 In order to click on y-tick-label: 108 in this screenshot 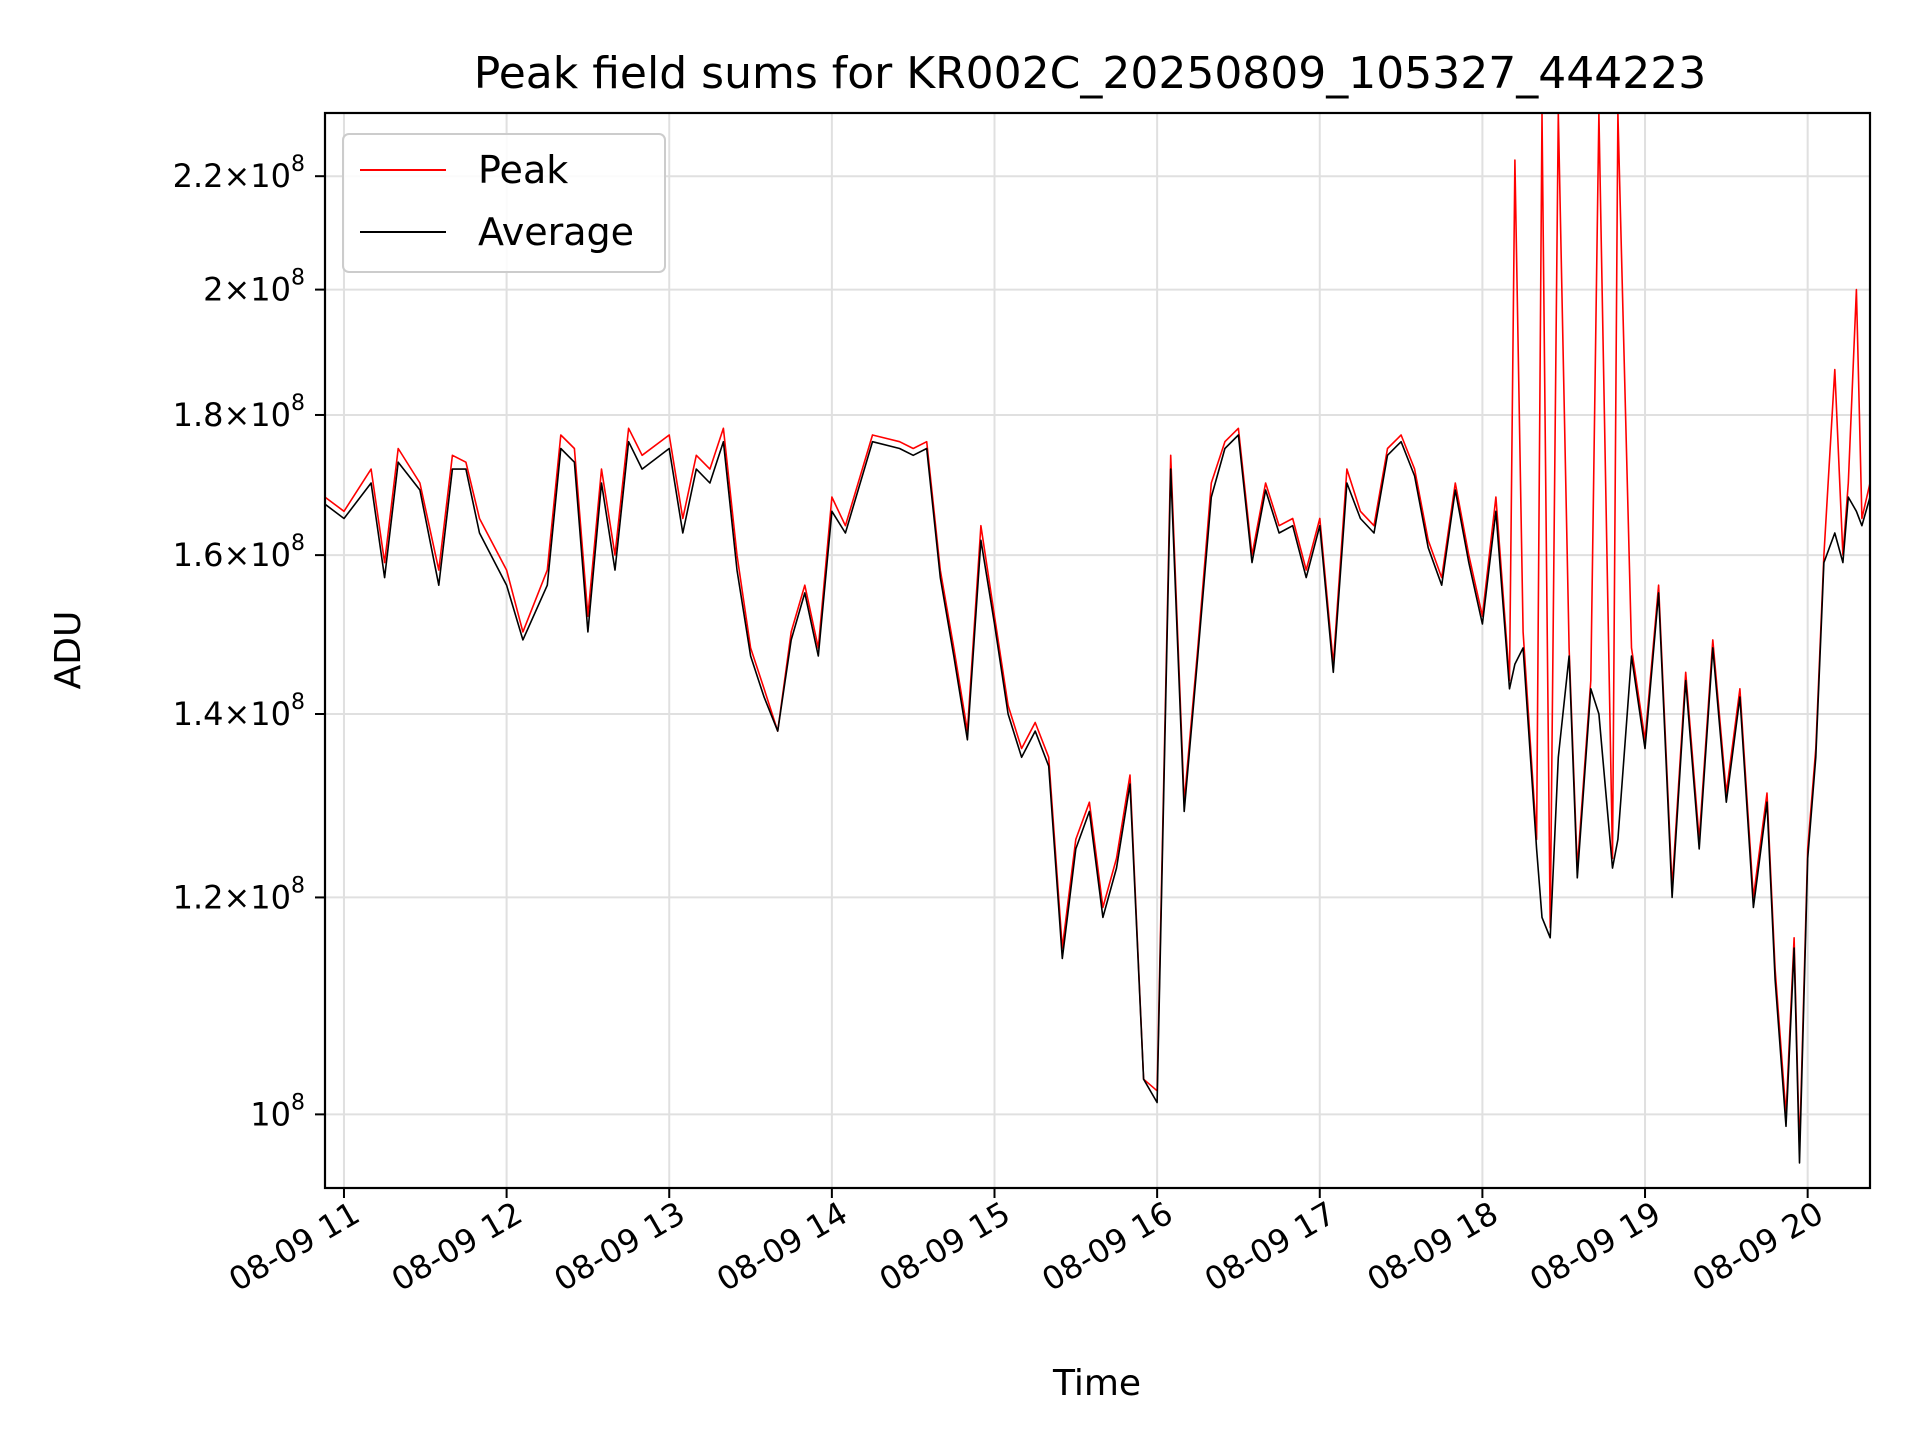, I will do `click(277, 1111)`.